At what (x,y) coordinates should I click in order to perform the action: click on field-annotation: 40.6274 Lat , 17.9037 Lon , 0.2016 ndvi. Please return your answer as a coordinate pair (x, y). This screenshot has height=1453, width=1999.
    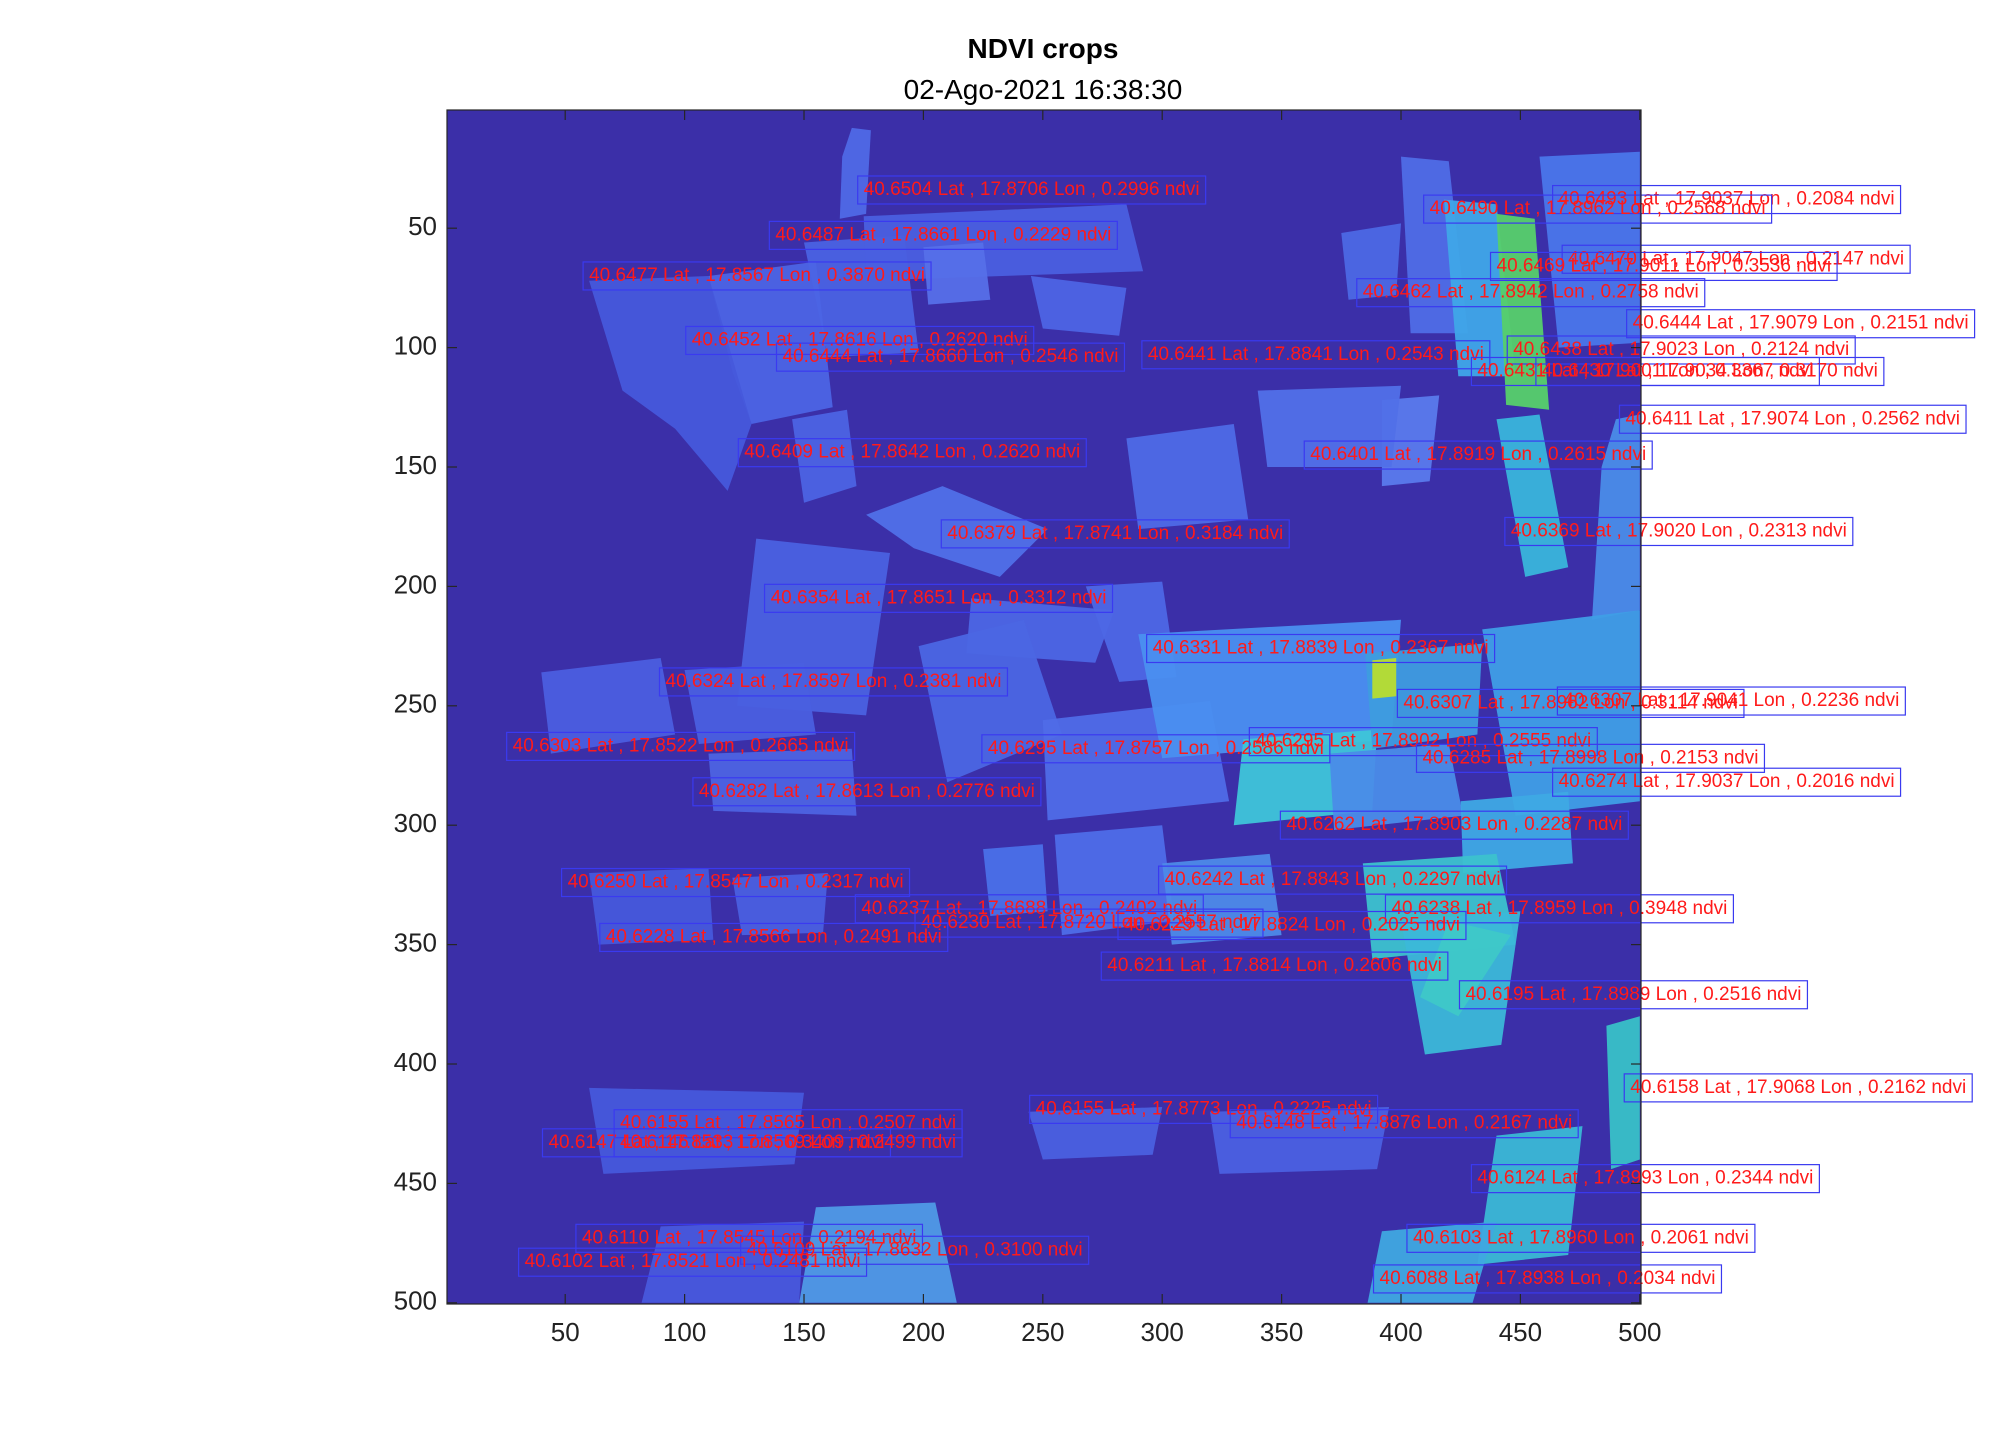
    Looking at the image, I should click on (1727, 782).